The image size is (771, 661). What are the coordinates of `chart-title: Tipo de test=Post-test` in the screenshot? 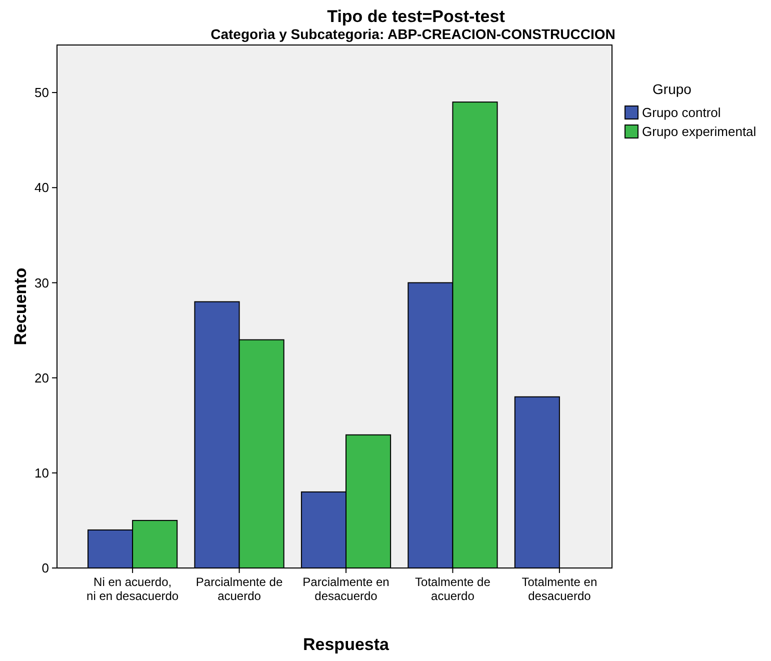 It's located at (416, 16).